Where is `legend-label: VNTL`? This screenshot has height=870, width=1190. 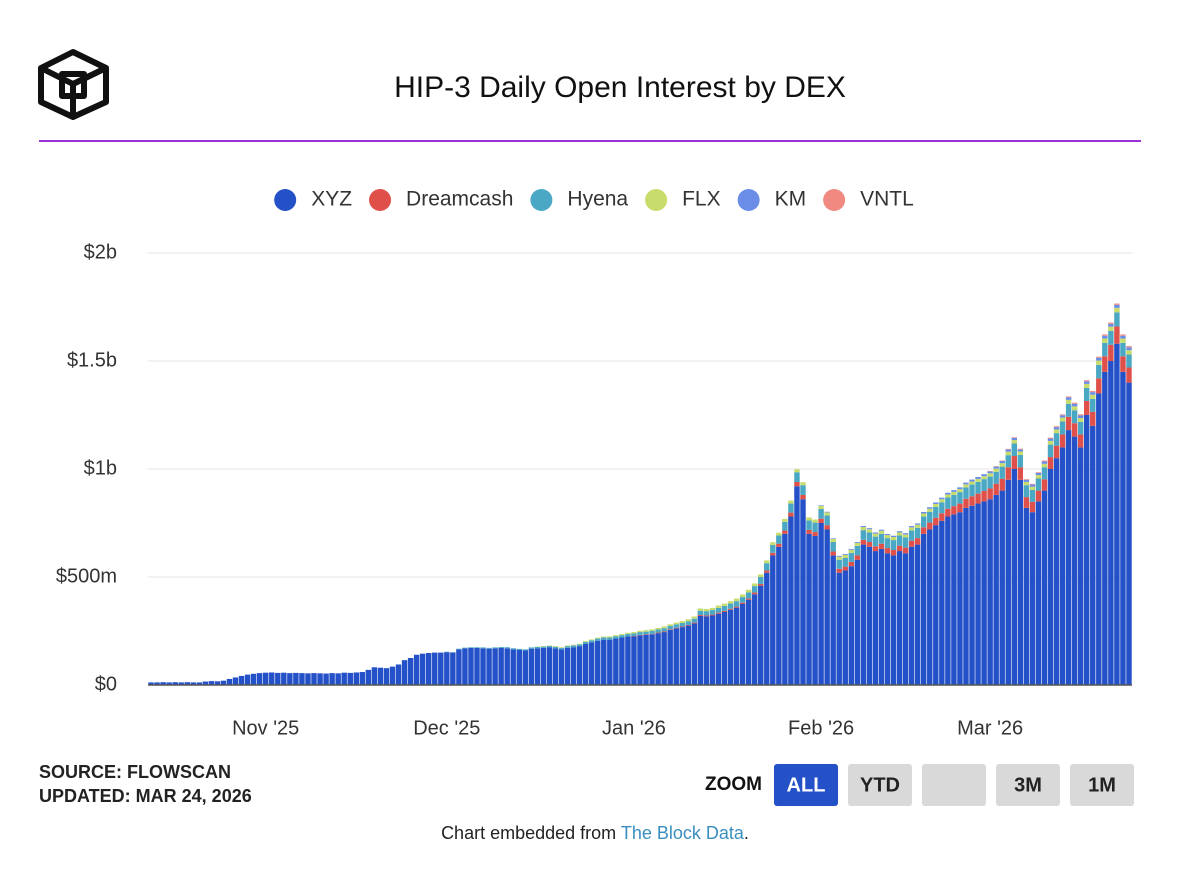 legend-label: VNTL is located at coordinates (887, 199).